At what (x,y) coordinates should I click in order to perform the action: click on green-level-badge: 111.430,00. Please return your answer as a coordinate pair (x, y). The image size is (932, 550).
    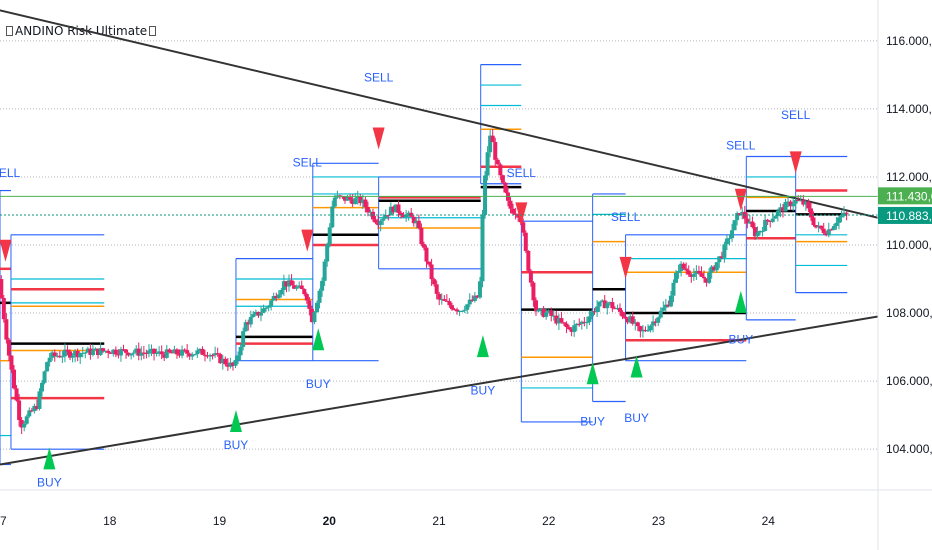
    Looking at the image, I should click on (905, 196).